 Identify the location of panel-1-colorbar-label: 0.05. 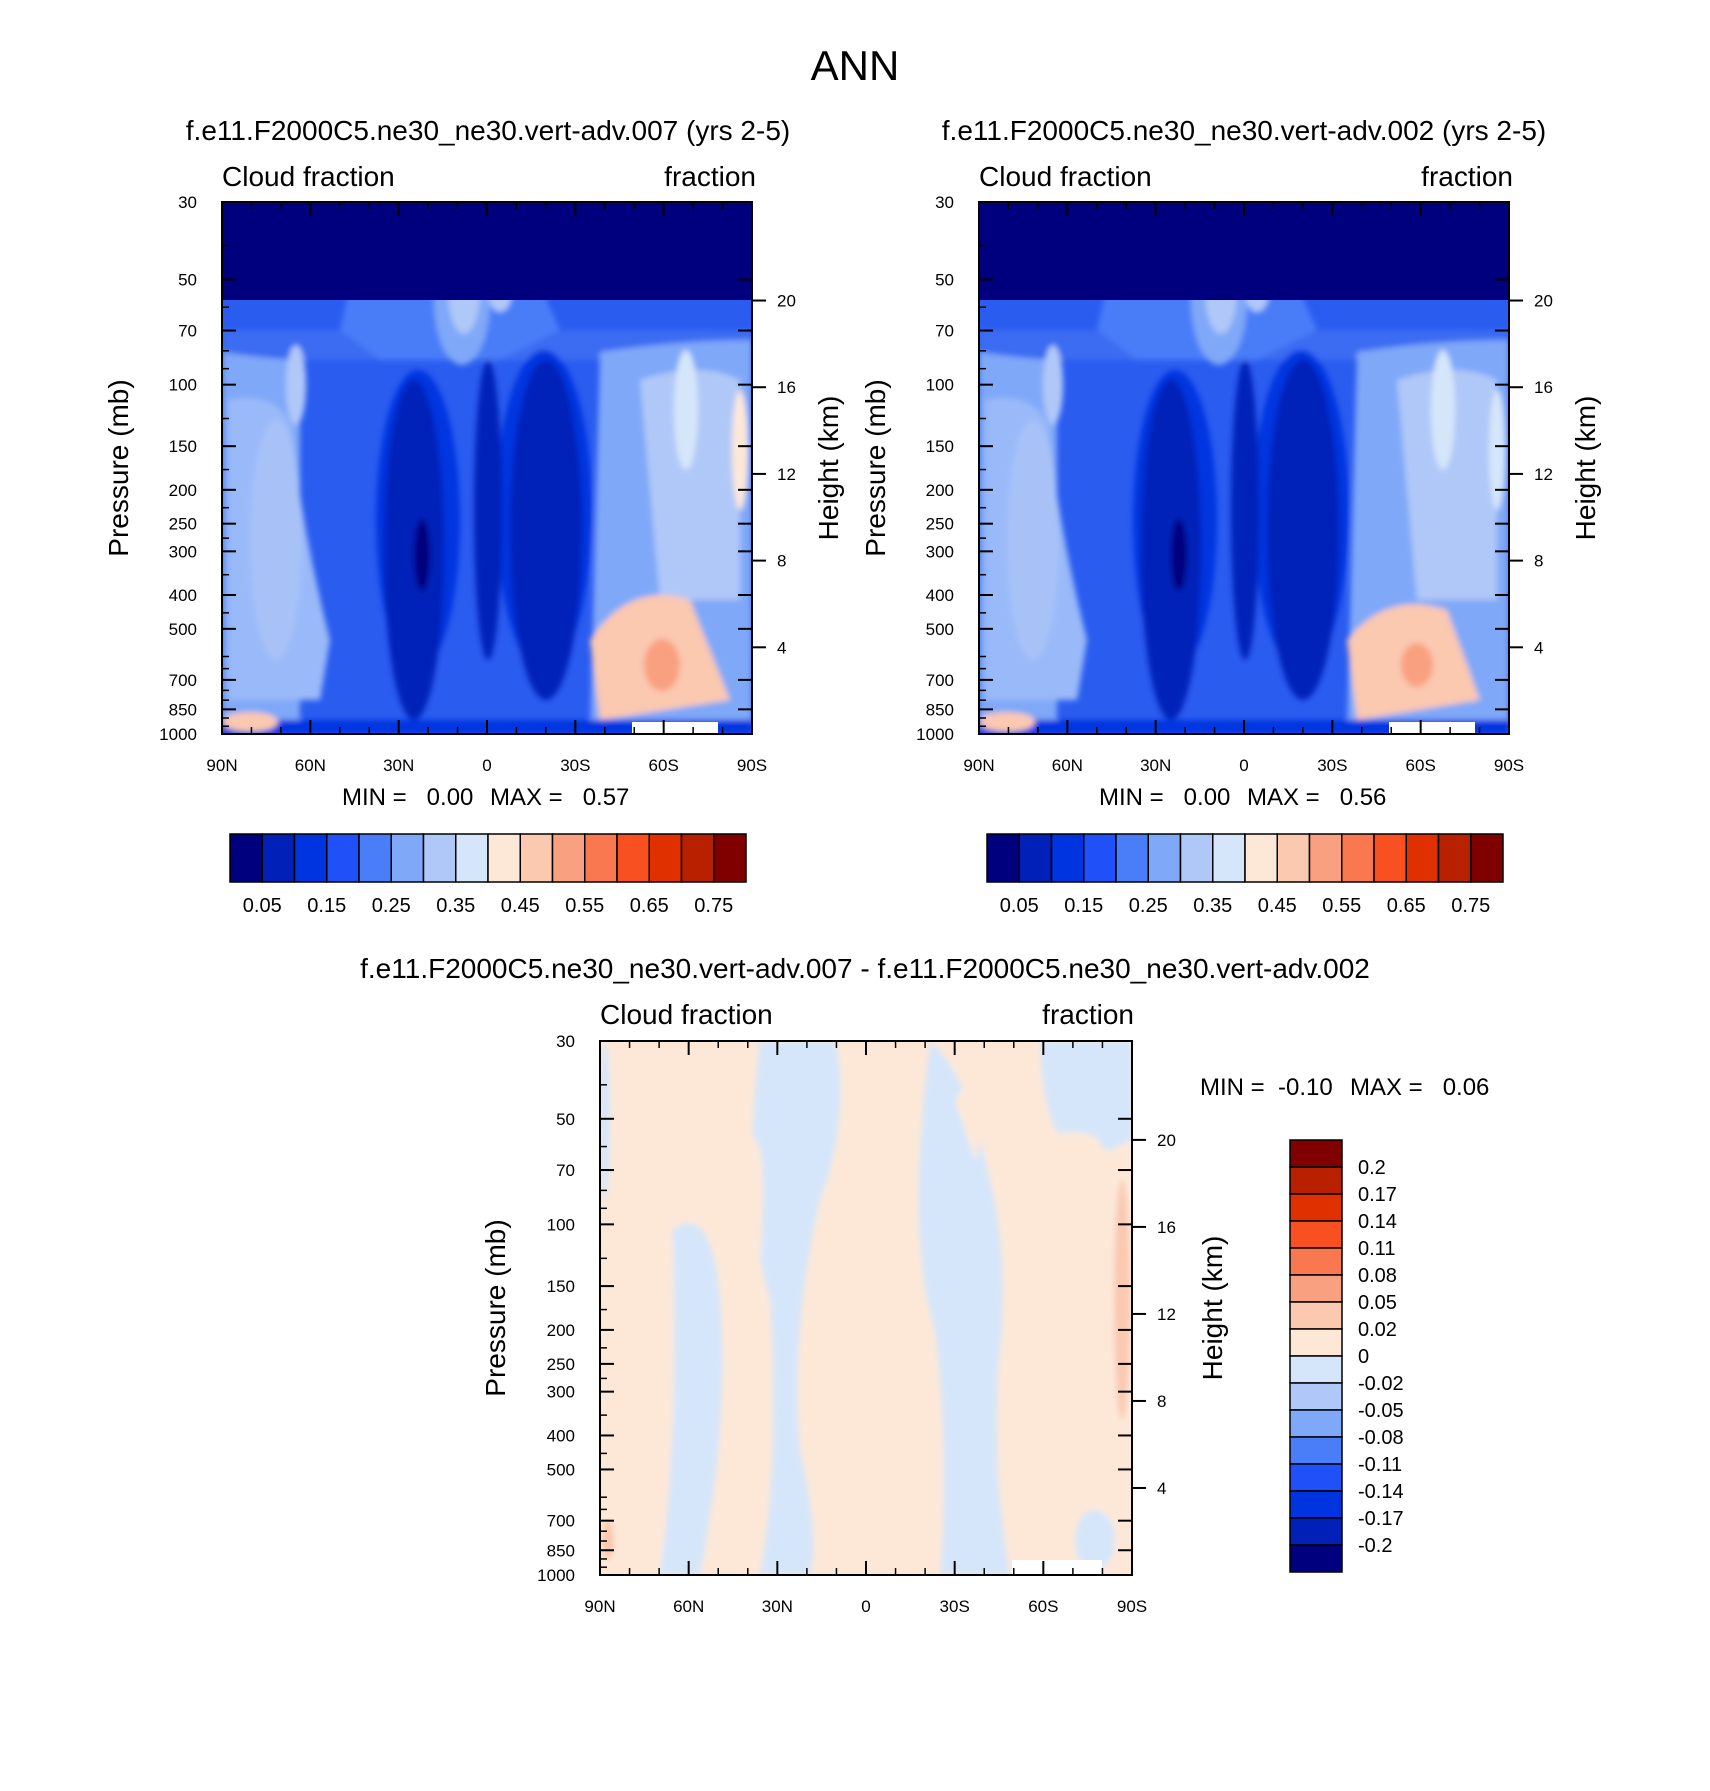
(262, 906).